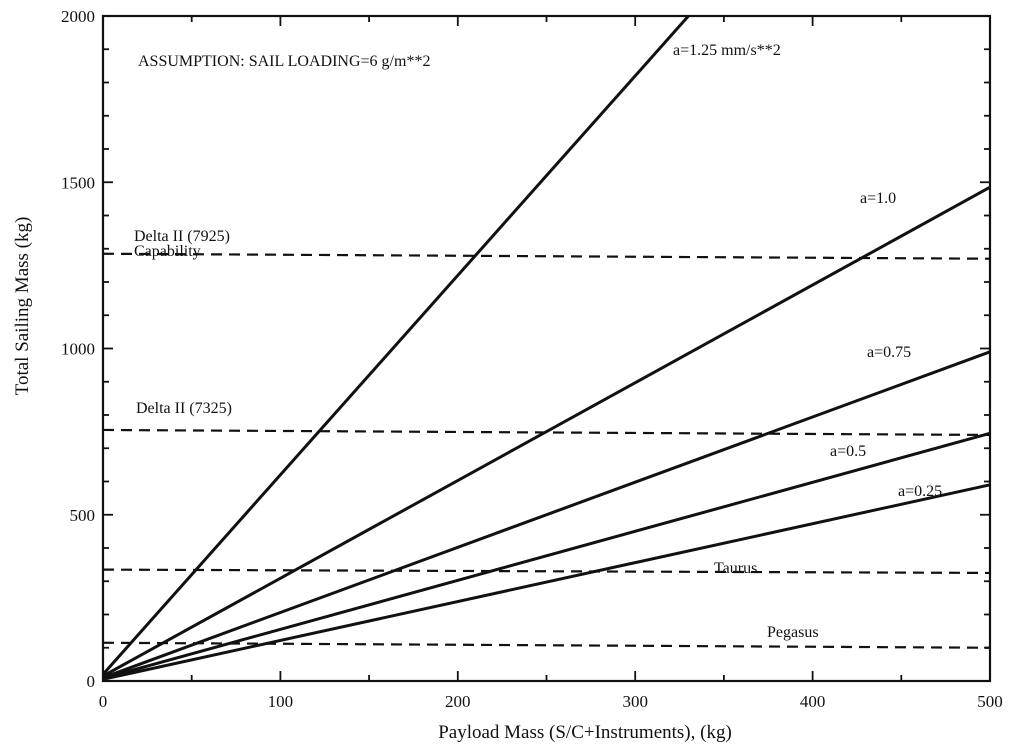 The height and width of the screenshot is (744, 1012). Describe the element at coordinates (458, 701) in the screenshot. I see `x-tick-label: 200` at that location.